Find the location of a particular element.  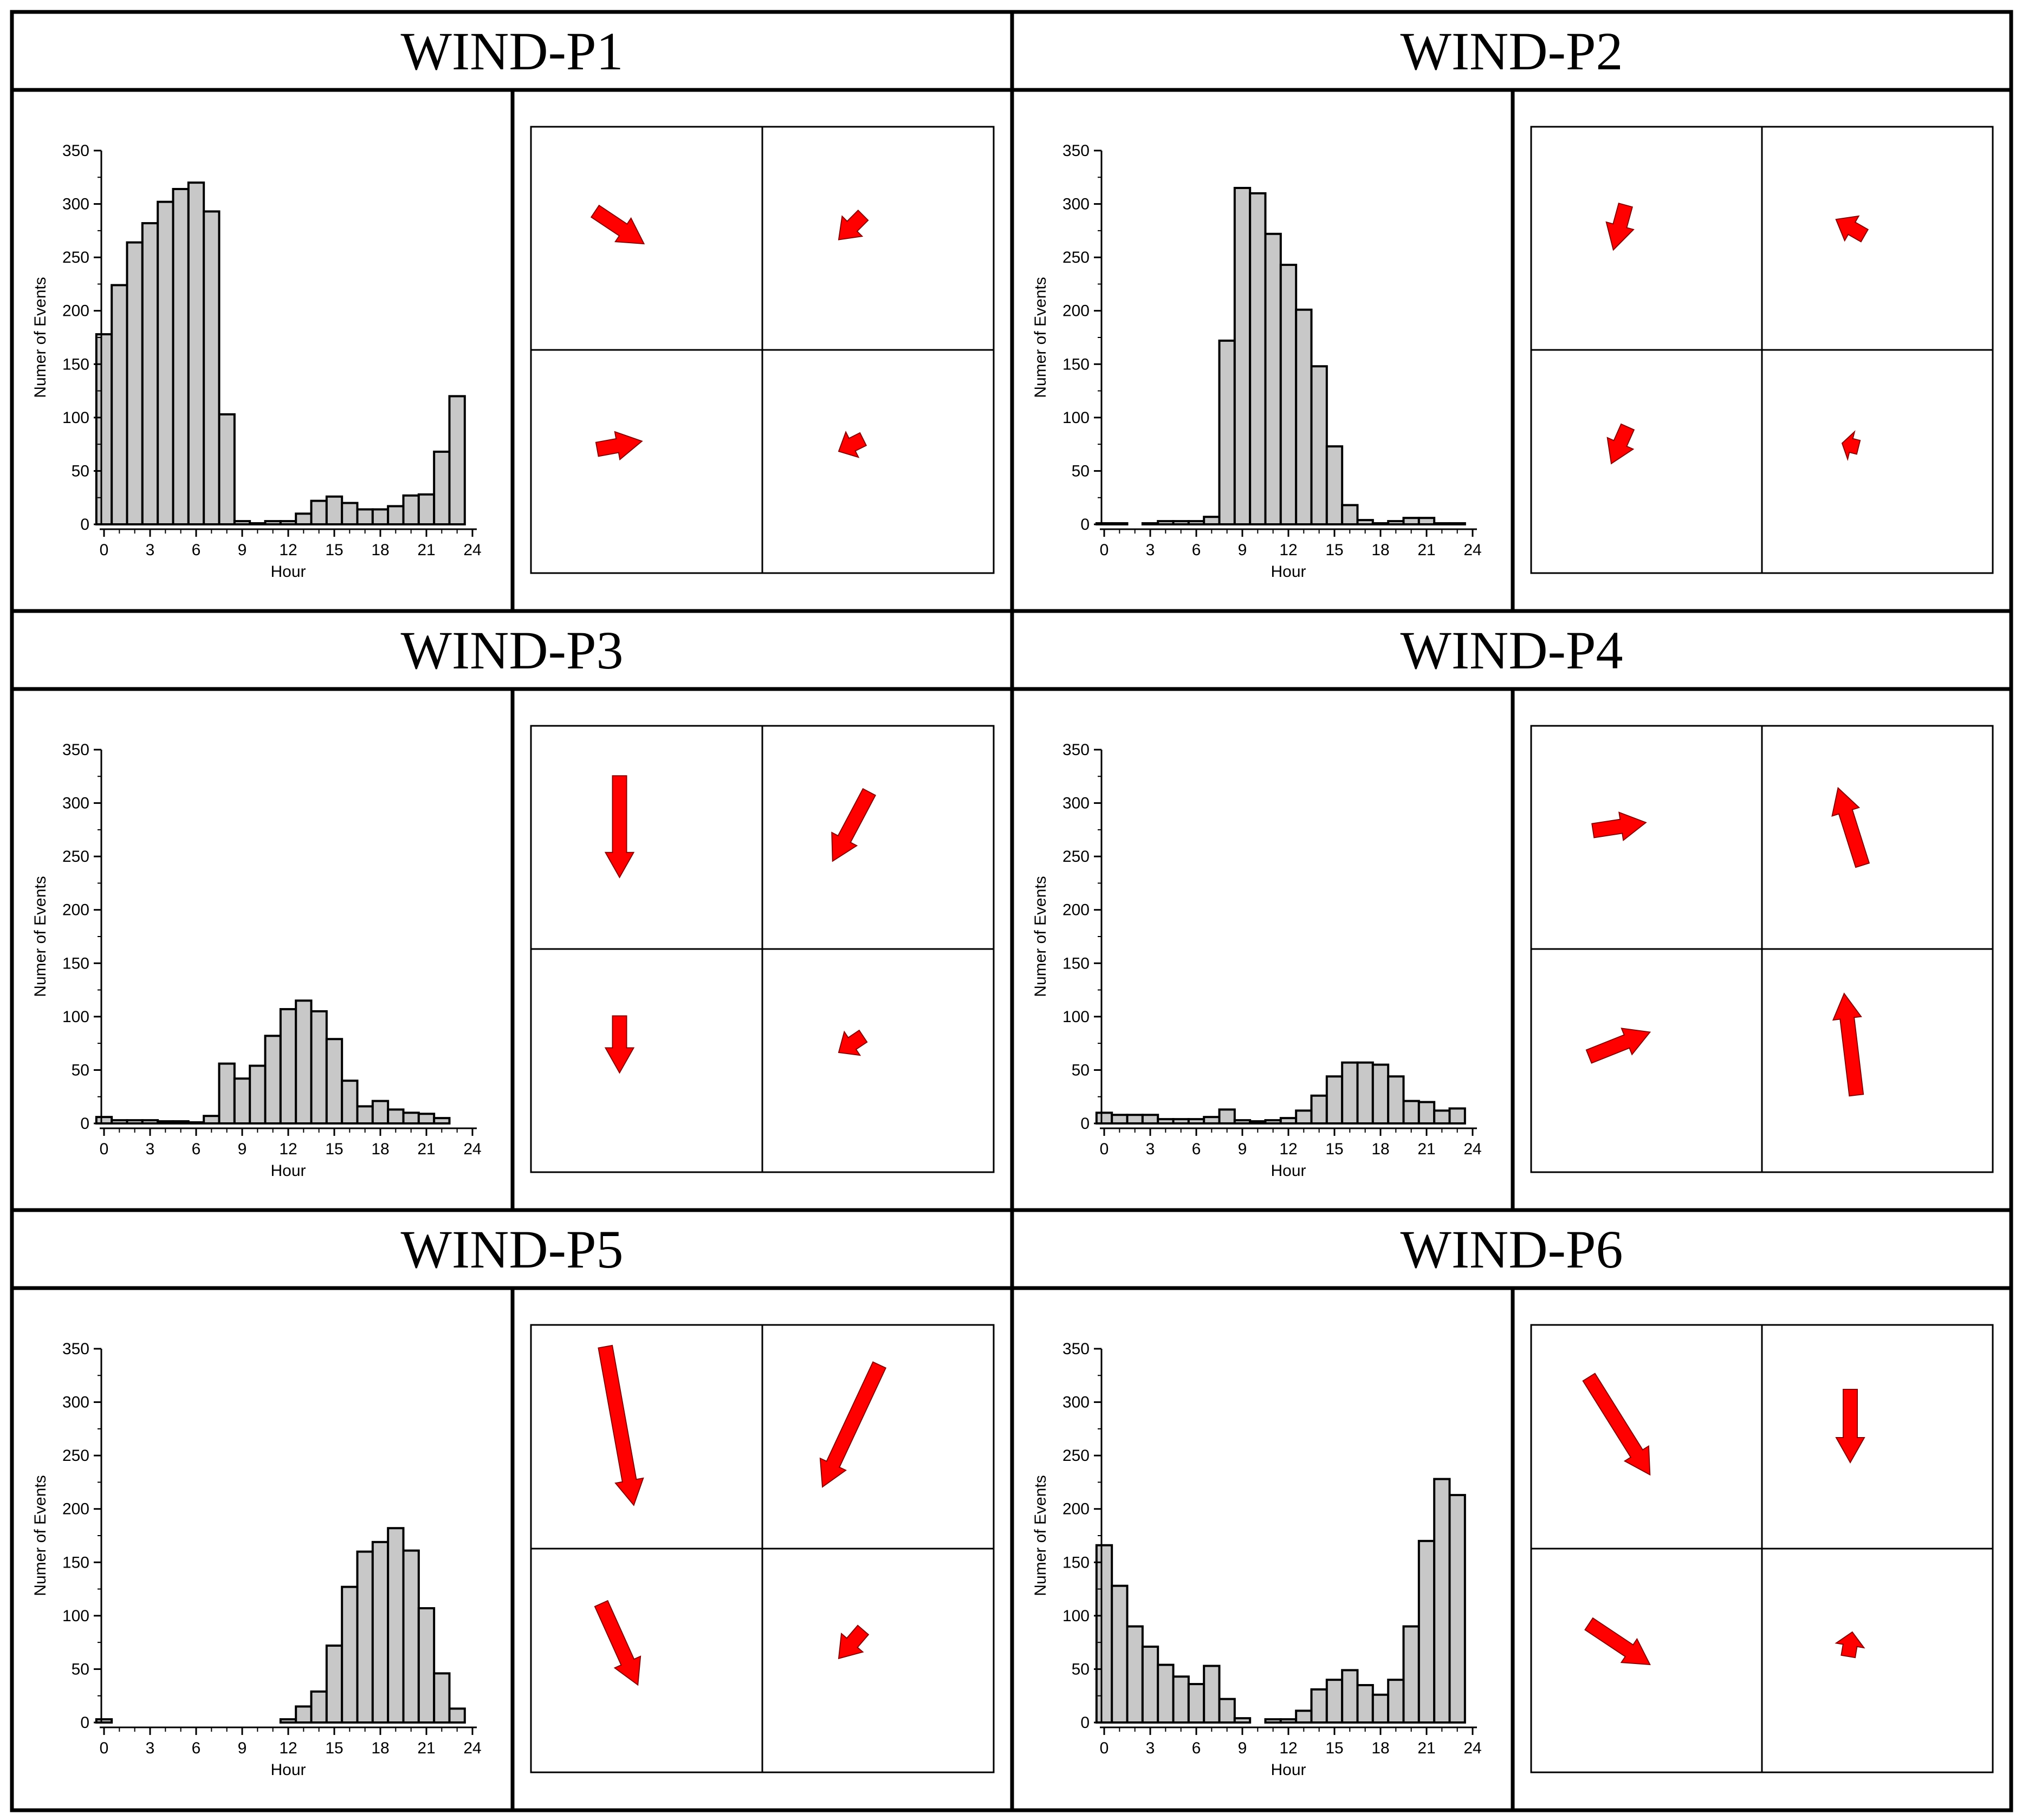

x-tick-label: 6 is located at coordinates (1197, 550).